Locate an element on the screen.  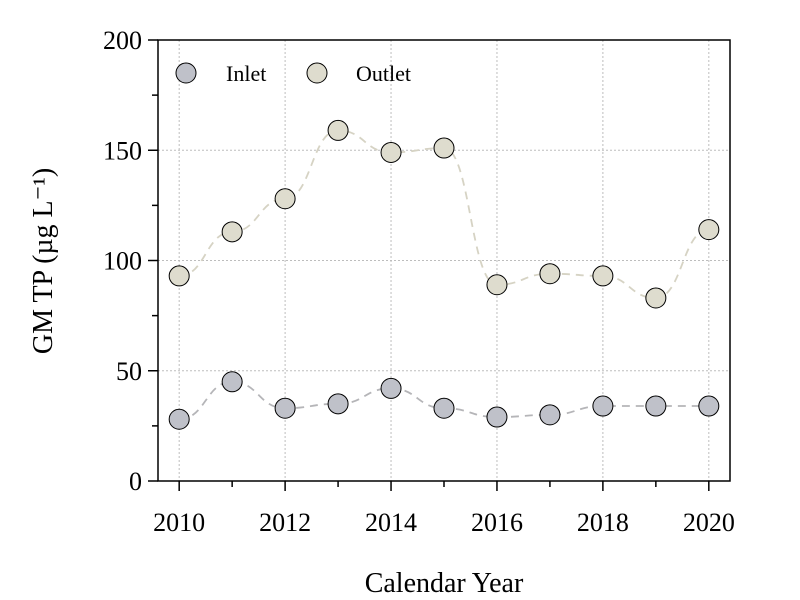
y-tick-label: 0 is located at coordinates (135, 481).